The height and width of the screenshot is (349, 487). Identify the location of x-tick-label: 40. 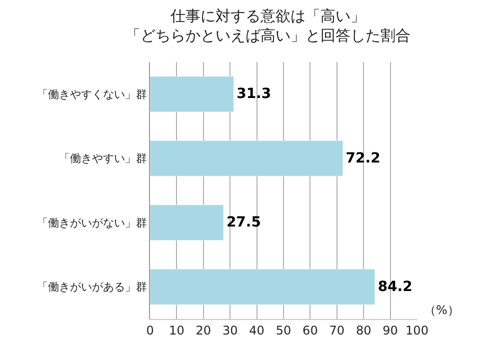
(256, 330).